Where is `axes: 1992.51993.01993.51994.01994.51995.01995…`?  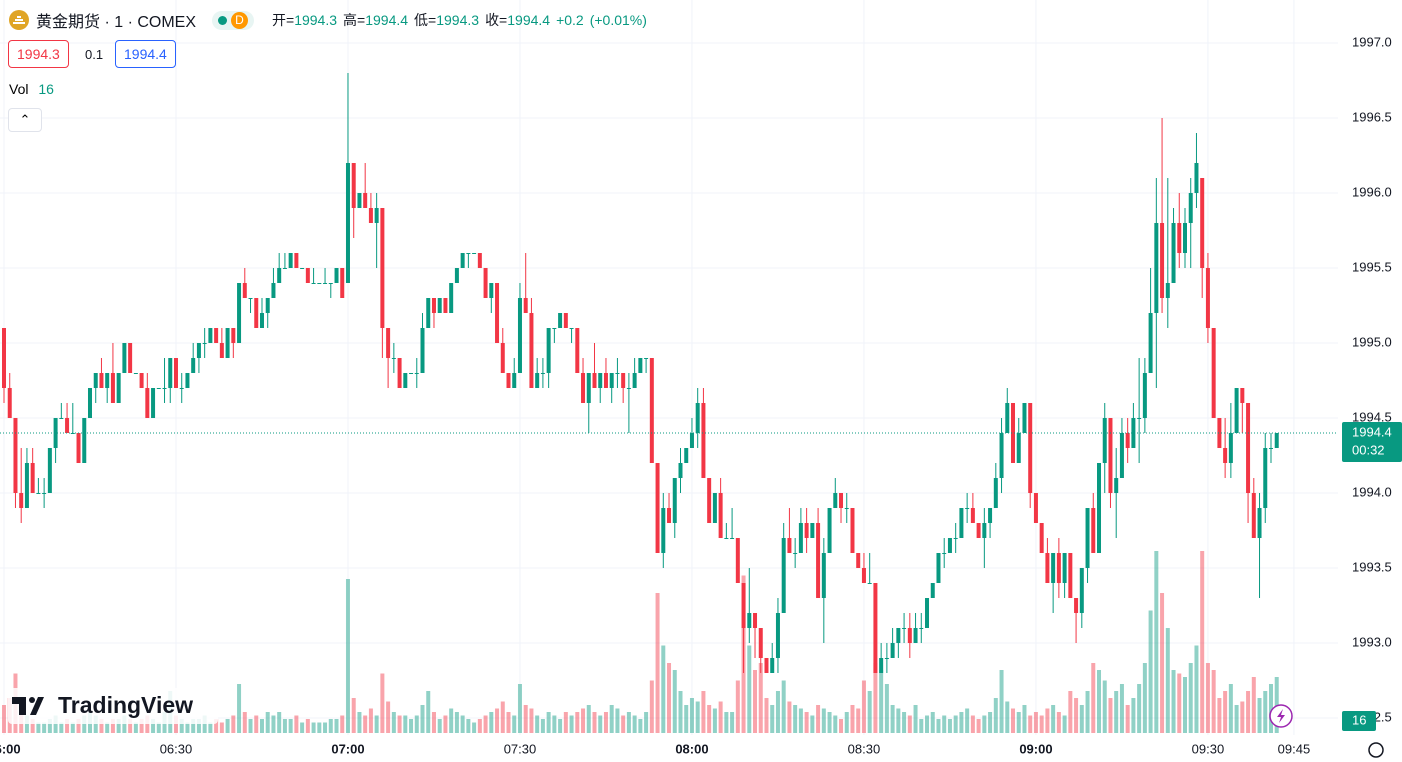
axes: 1992.51993.01993.51994.01994.51995.01995… is located at coordinates (1370, 367).